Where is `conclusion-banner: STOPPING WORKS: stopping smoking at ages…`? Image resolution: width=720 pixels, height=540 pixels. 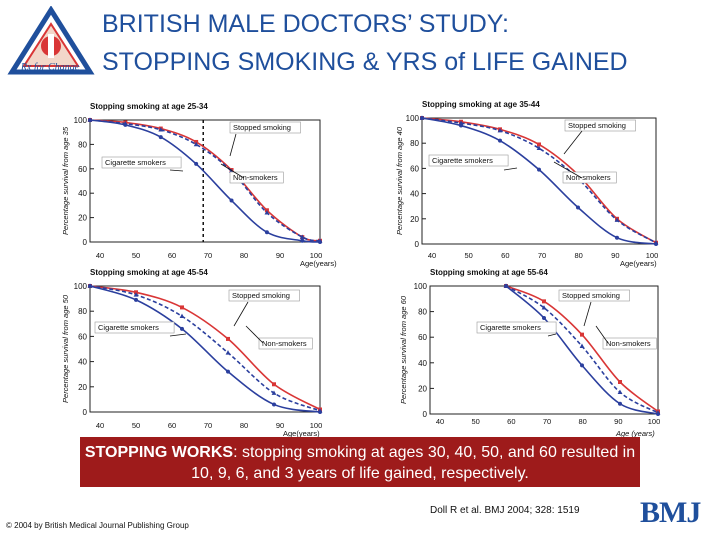
conclusion-banner: STOPPING WORKS: stopping smoking at ages… is located at coordinates (360, 462).